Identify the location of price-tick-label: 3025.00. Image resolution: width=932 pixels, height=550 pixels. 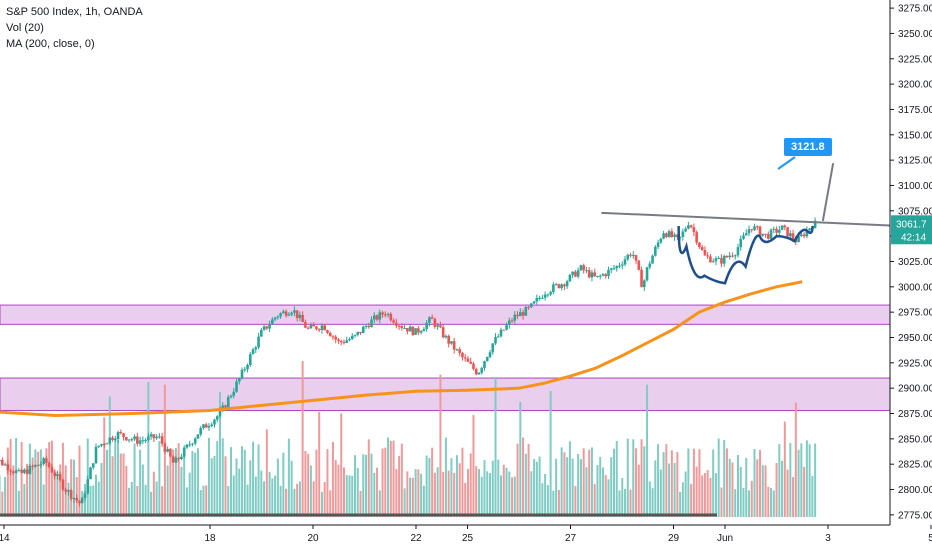
(915, 262).